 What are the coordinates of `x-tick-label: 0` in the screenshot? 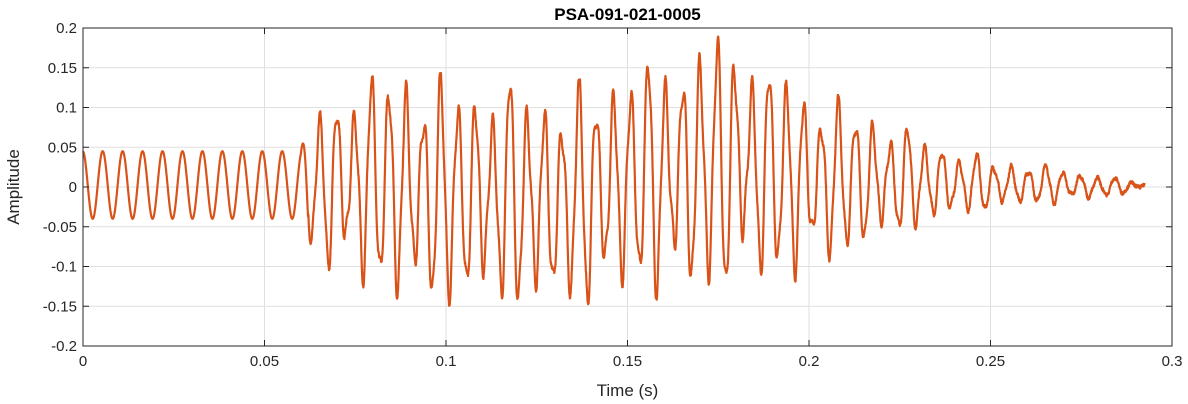 It's located at (83, 361).